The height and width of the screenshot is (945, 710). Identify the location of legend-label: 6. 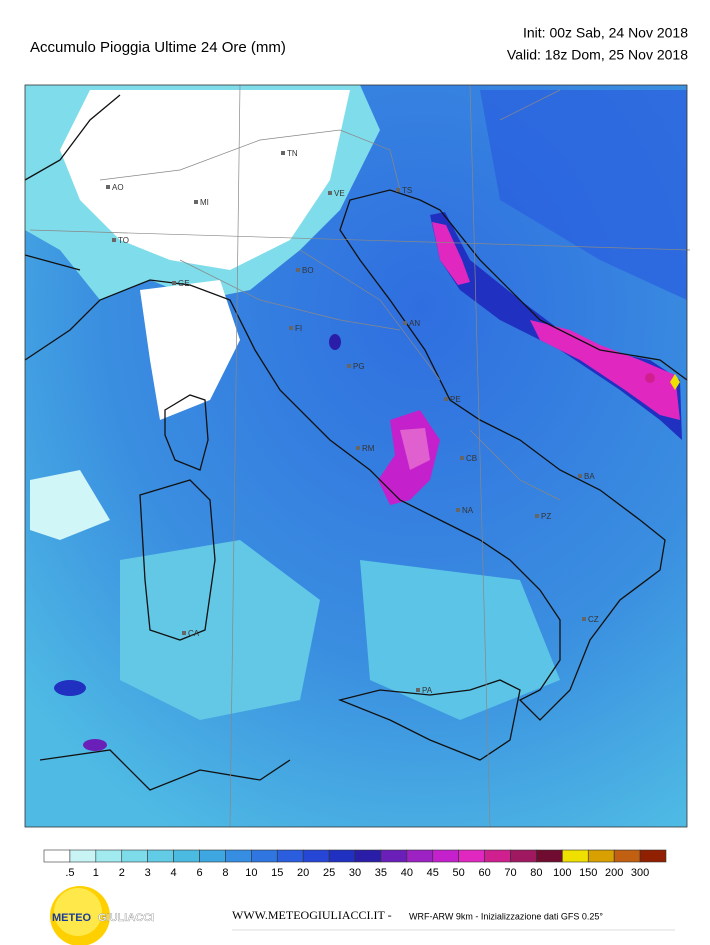
(199, 873).